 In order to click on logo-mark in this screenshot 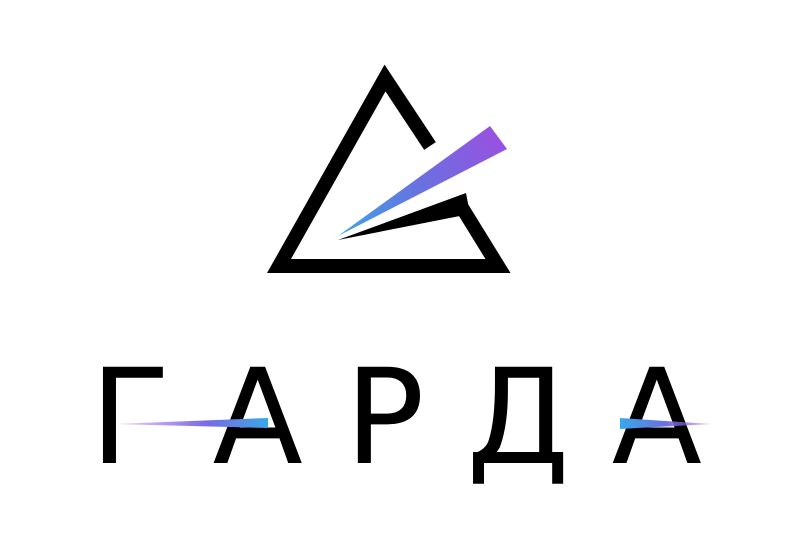, I will do `click(389, 168)`.